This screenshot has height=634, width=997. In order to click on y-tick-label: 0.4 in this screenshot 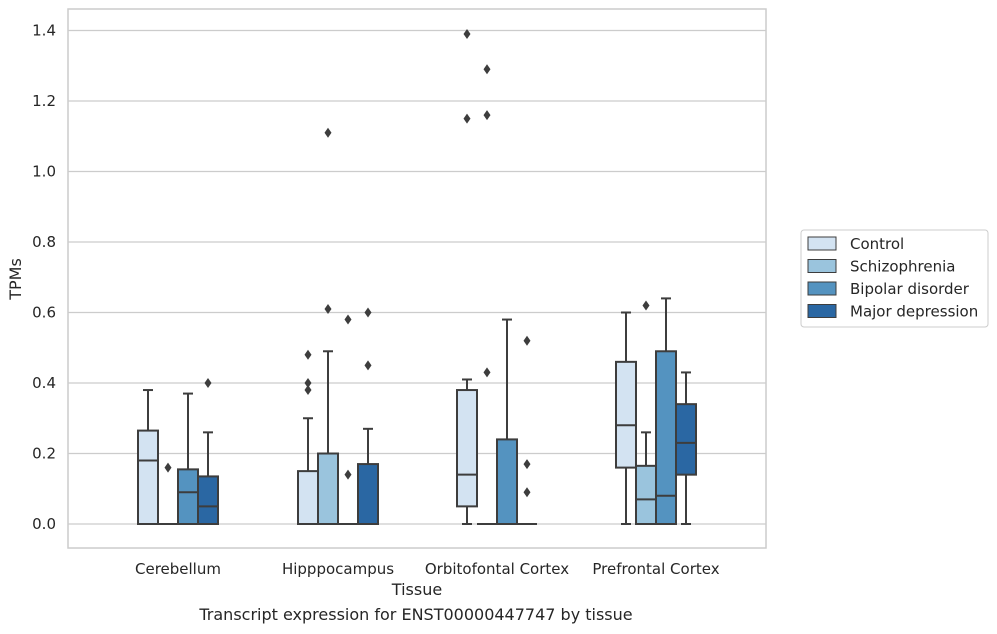, I will do `click(44, 383)`.